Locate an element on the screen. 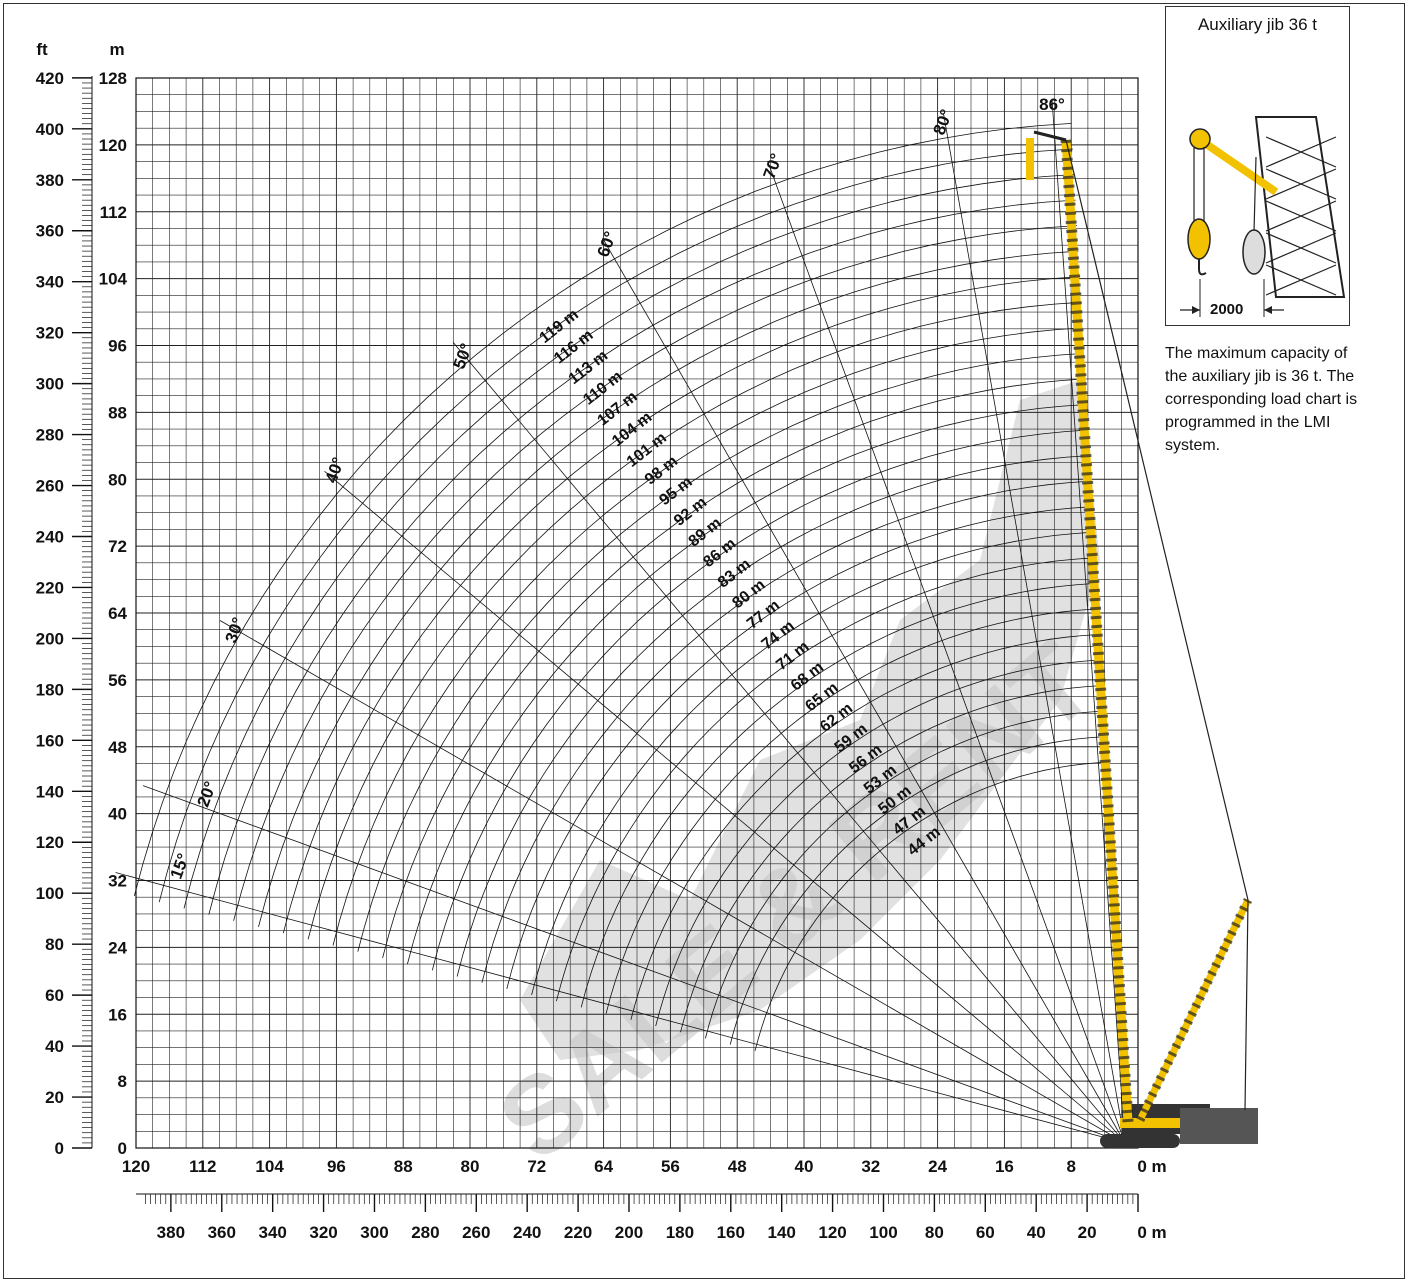 The width and height of the screenshot is (1410, 1284). radius-m-tick-label: 24 is located at coordinates (937, 1166).